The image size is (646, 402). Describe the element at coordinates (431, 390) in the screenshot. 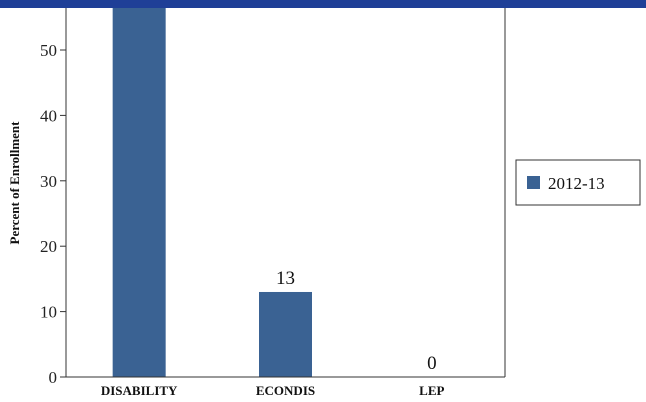

I see `x-category-label: LEP` at that location.